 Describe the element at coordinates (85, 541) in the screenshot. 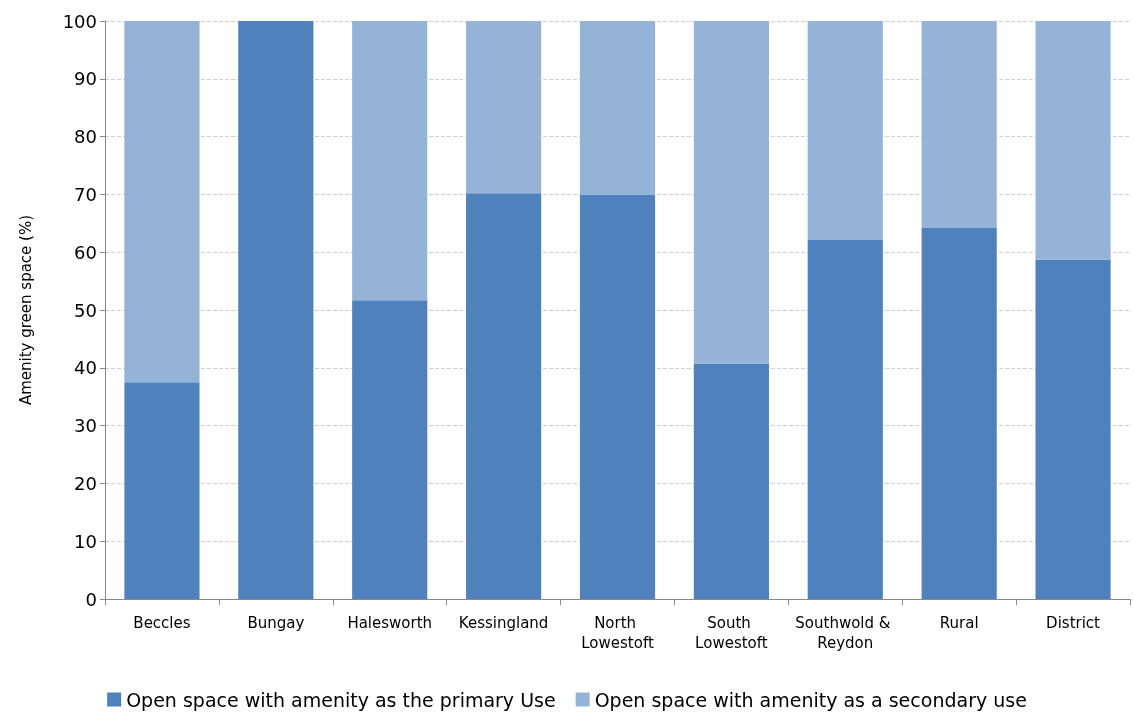

I see `y-tick-label: 10` at that location.